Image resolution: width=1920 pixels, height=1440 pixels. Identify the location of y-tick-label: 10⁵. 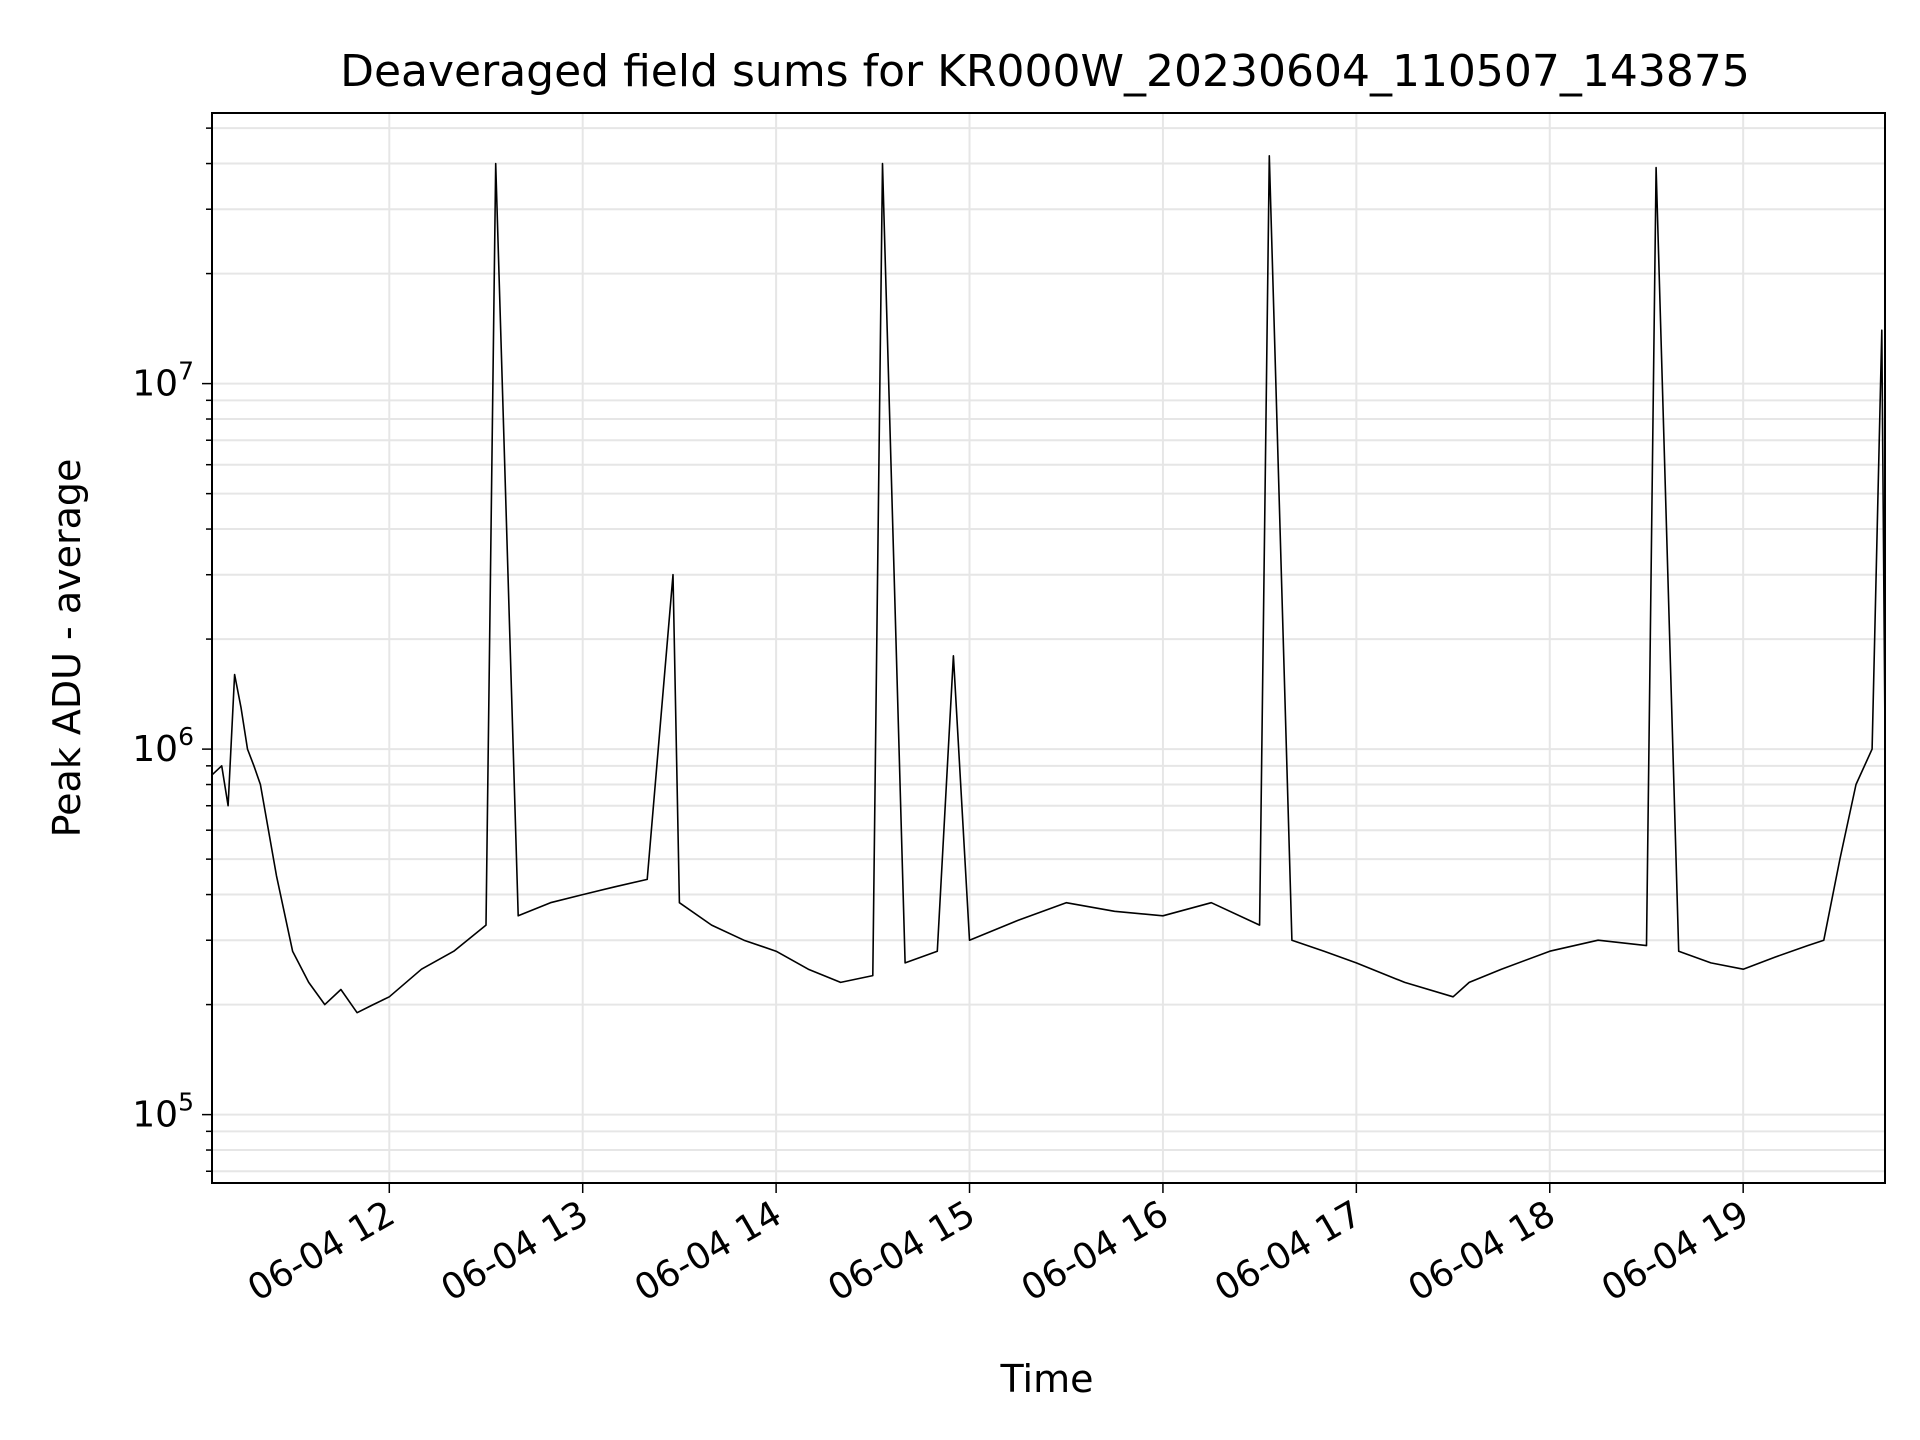
(163, 1112).